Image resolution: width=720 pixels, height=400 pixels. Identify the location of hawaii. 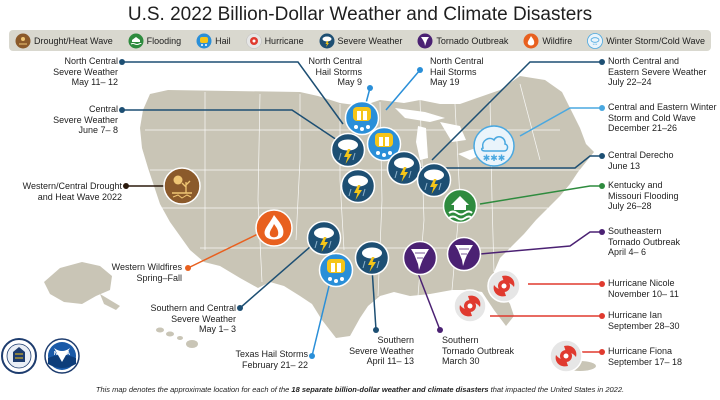
(177, 337).